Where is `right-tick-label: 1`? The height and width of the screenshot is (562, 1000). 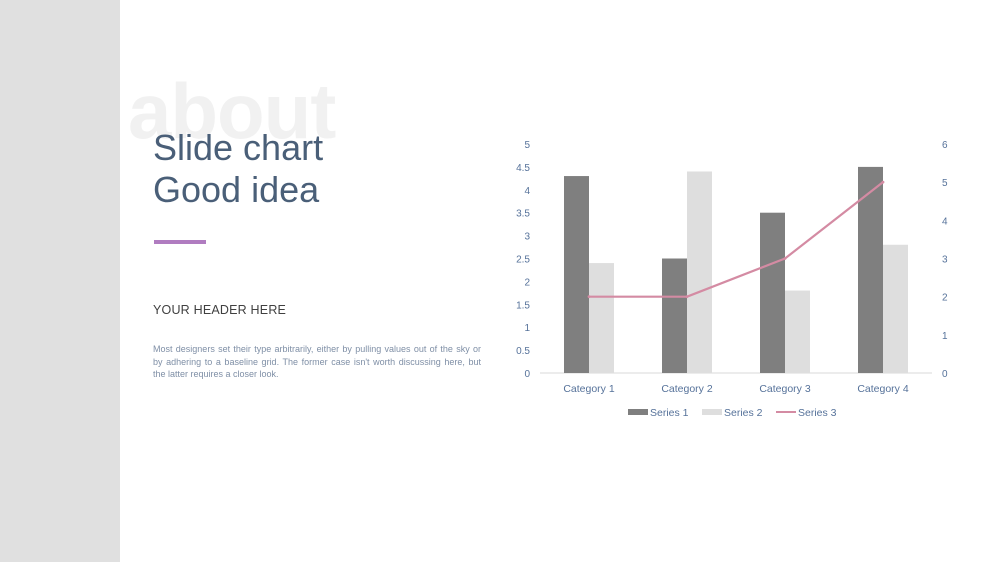
right-tick-label: 1 is located at coordinates (945, 336).